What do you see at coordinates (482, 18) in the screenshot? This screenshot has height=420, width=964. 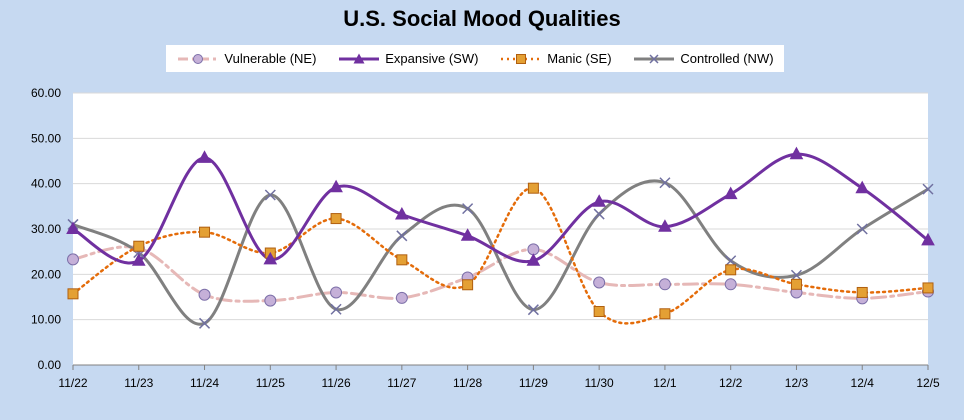 I see `chart-title: U.S. Social Mood Qualities` at bounding box center [482, 18].